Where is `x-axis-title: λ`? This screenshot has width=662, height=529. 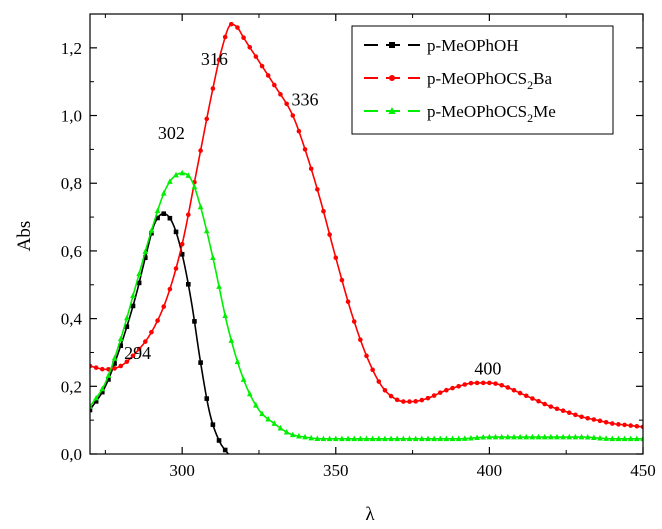
x-axis-title: λ is located at coordinates (370, 514).